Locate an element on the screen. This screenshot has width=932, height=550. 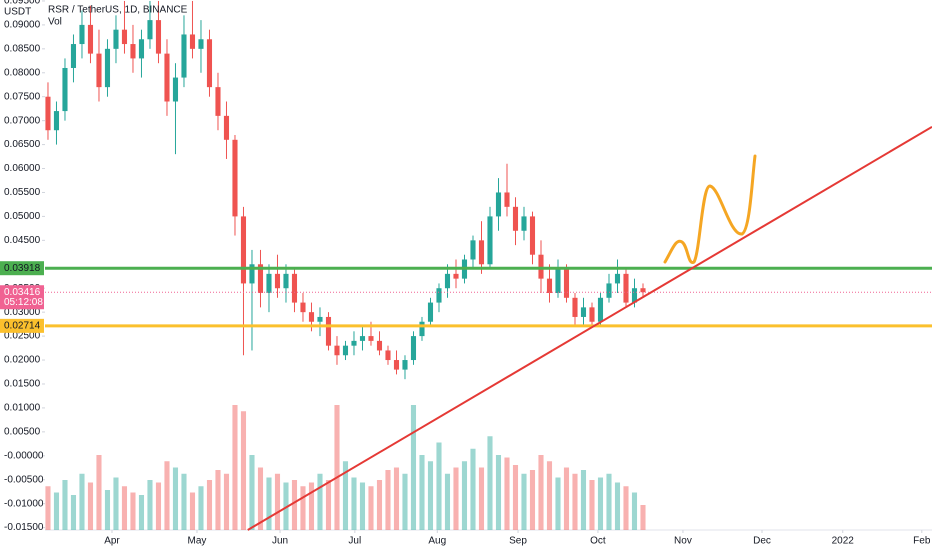
freehand-drawing is located at coordinates (710, 209).